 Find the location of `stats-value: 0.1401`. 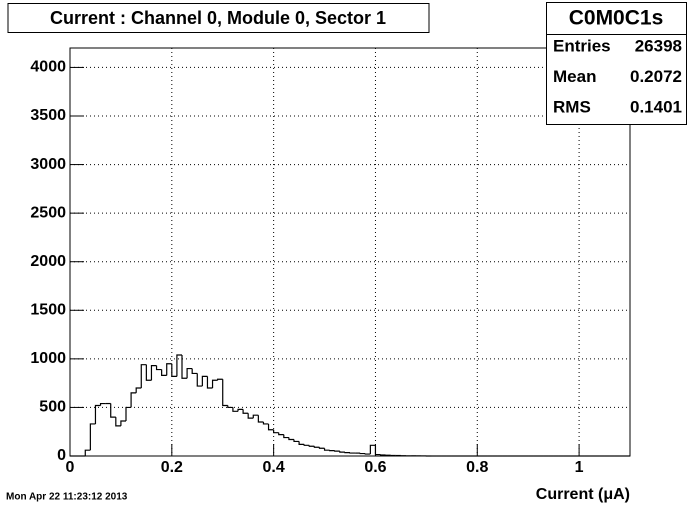

stats-value: 0.1401 is located at coordinates (656, 106).